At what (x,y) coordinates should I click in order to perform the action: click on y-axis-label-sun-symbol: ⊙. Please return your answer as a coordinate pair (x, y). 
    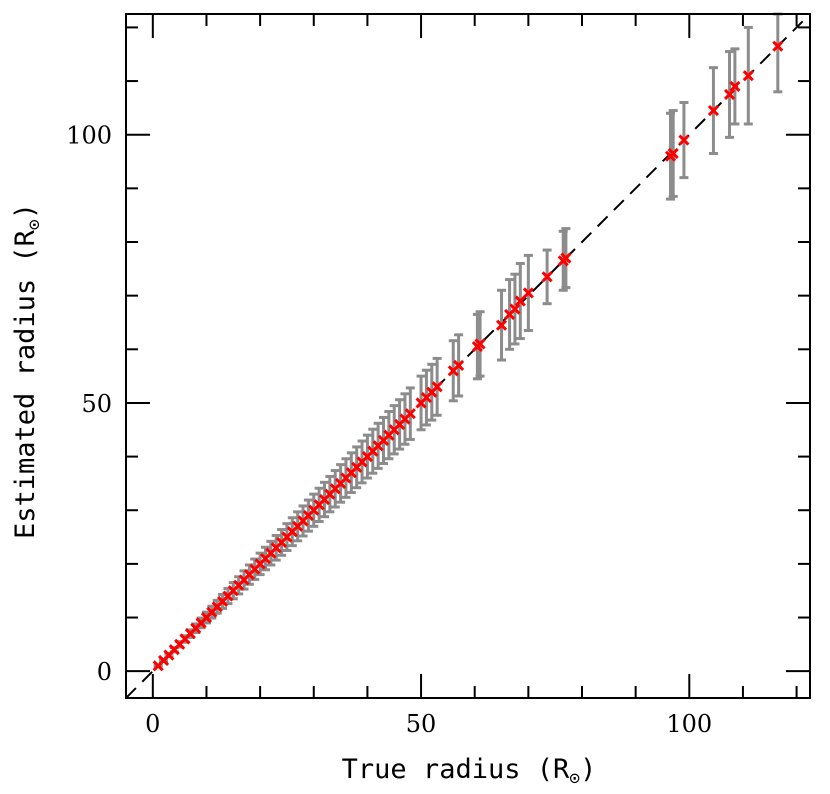
    Looking at the image, I should click on (34, 224).